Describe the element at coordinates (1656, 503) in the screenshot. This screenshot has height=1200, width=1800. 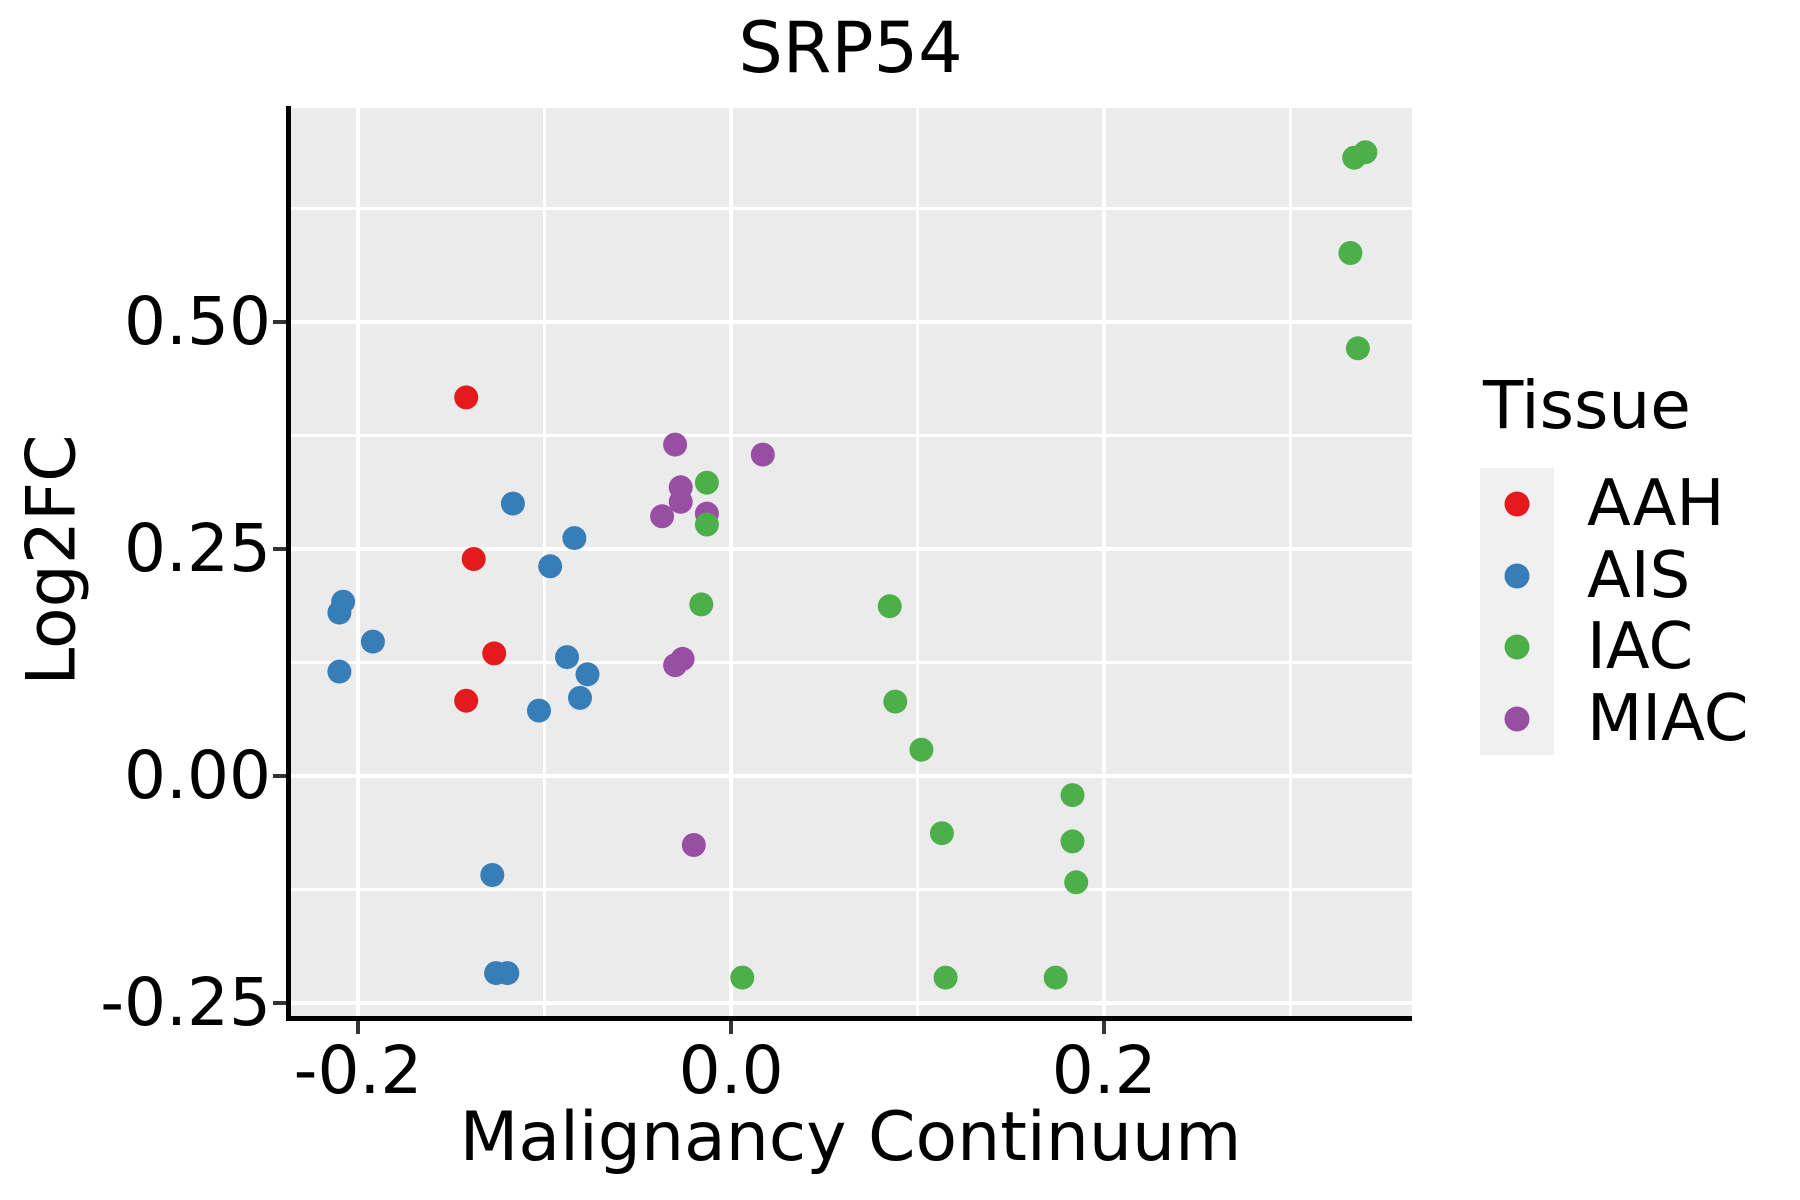
I see `legend-label: AAH` at that location.